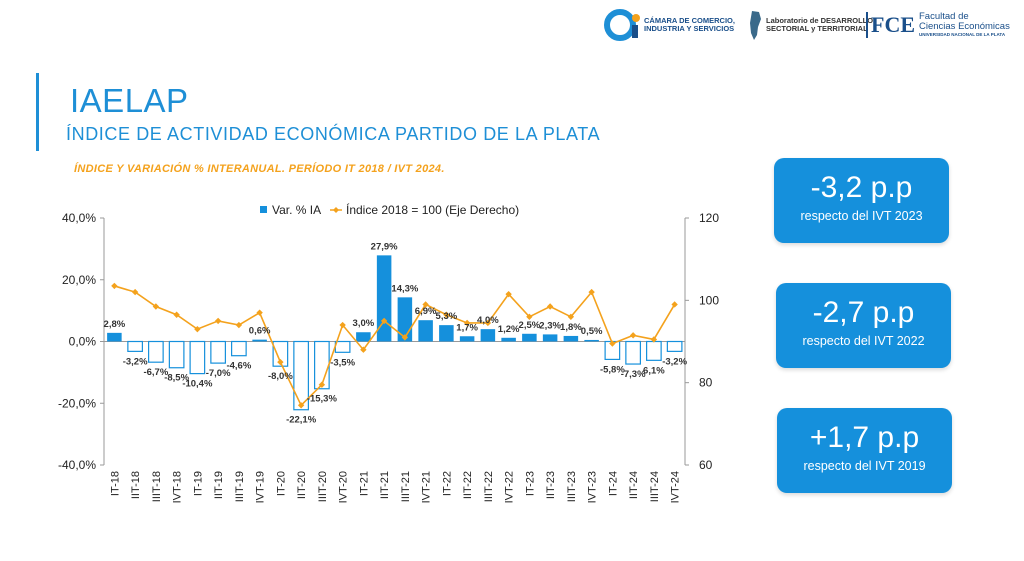  Describe the element at coordinates (178, 487) in the screenshot. I see `x-tick-label: IVT-18` at that location.